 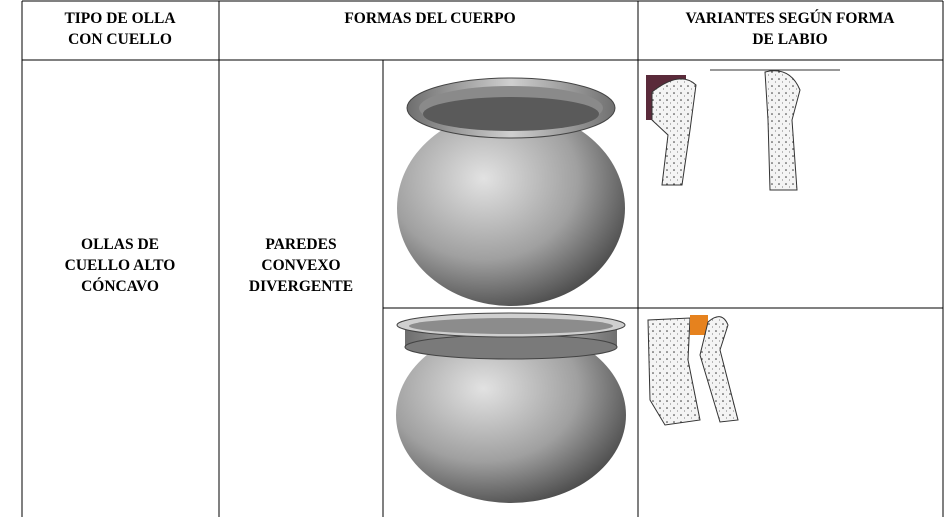 What do you see at coordinates (301, 286) in the screenshot?
I see `cell-text: DIVERGENTE` at bounding box center [301, 286].